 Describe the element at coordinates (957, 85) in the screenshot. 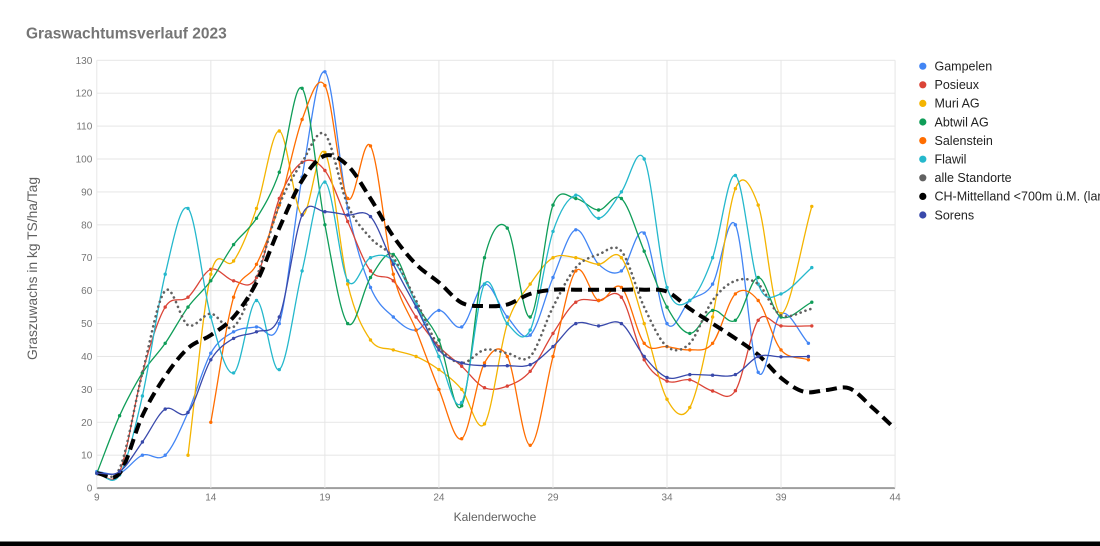

I see `svg-text: Posieux` at that location.